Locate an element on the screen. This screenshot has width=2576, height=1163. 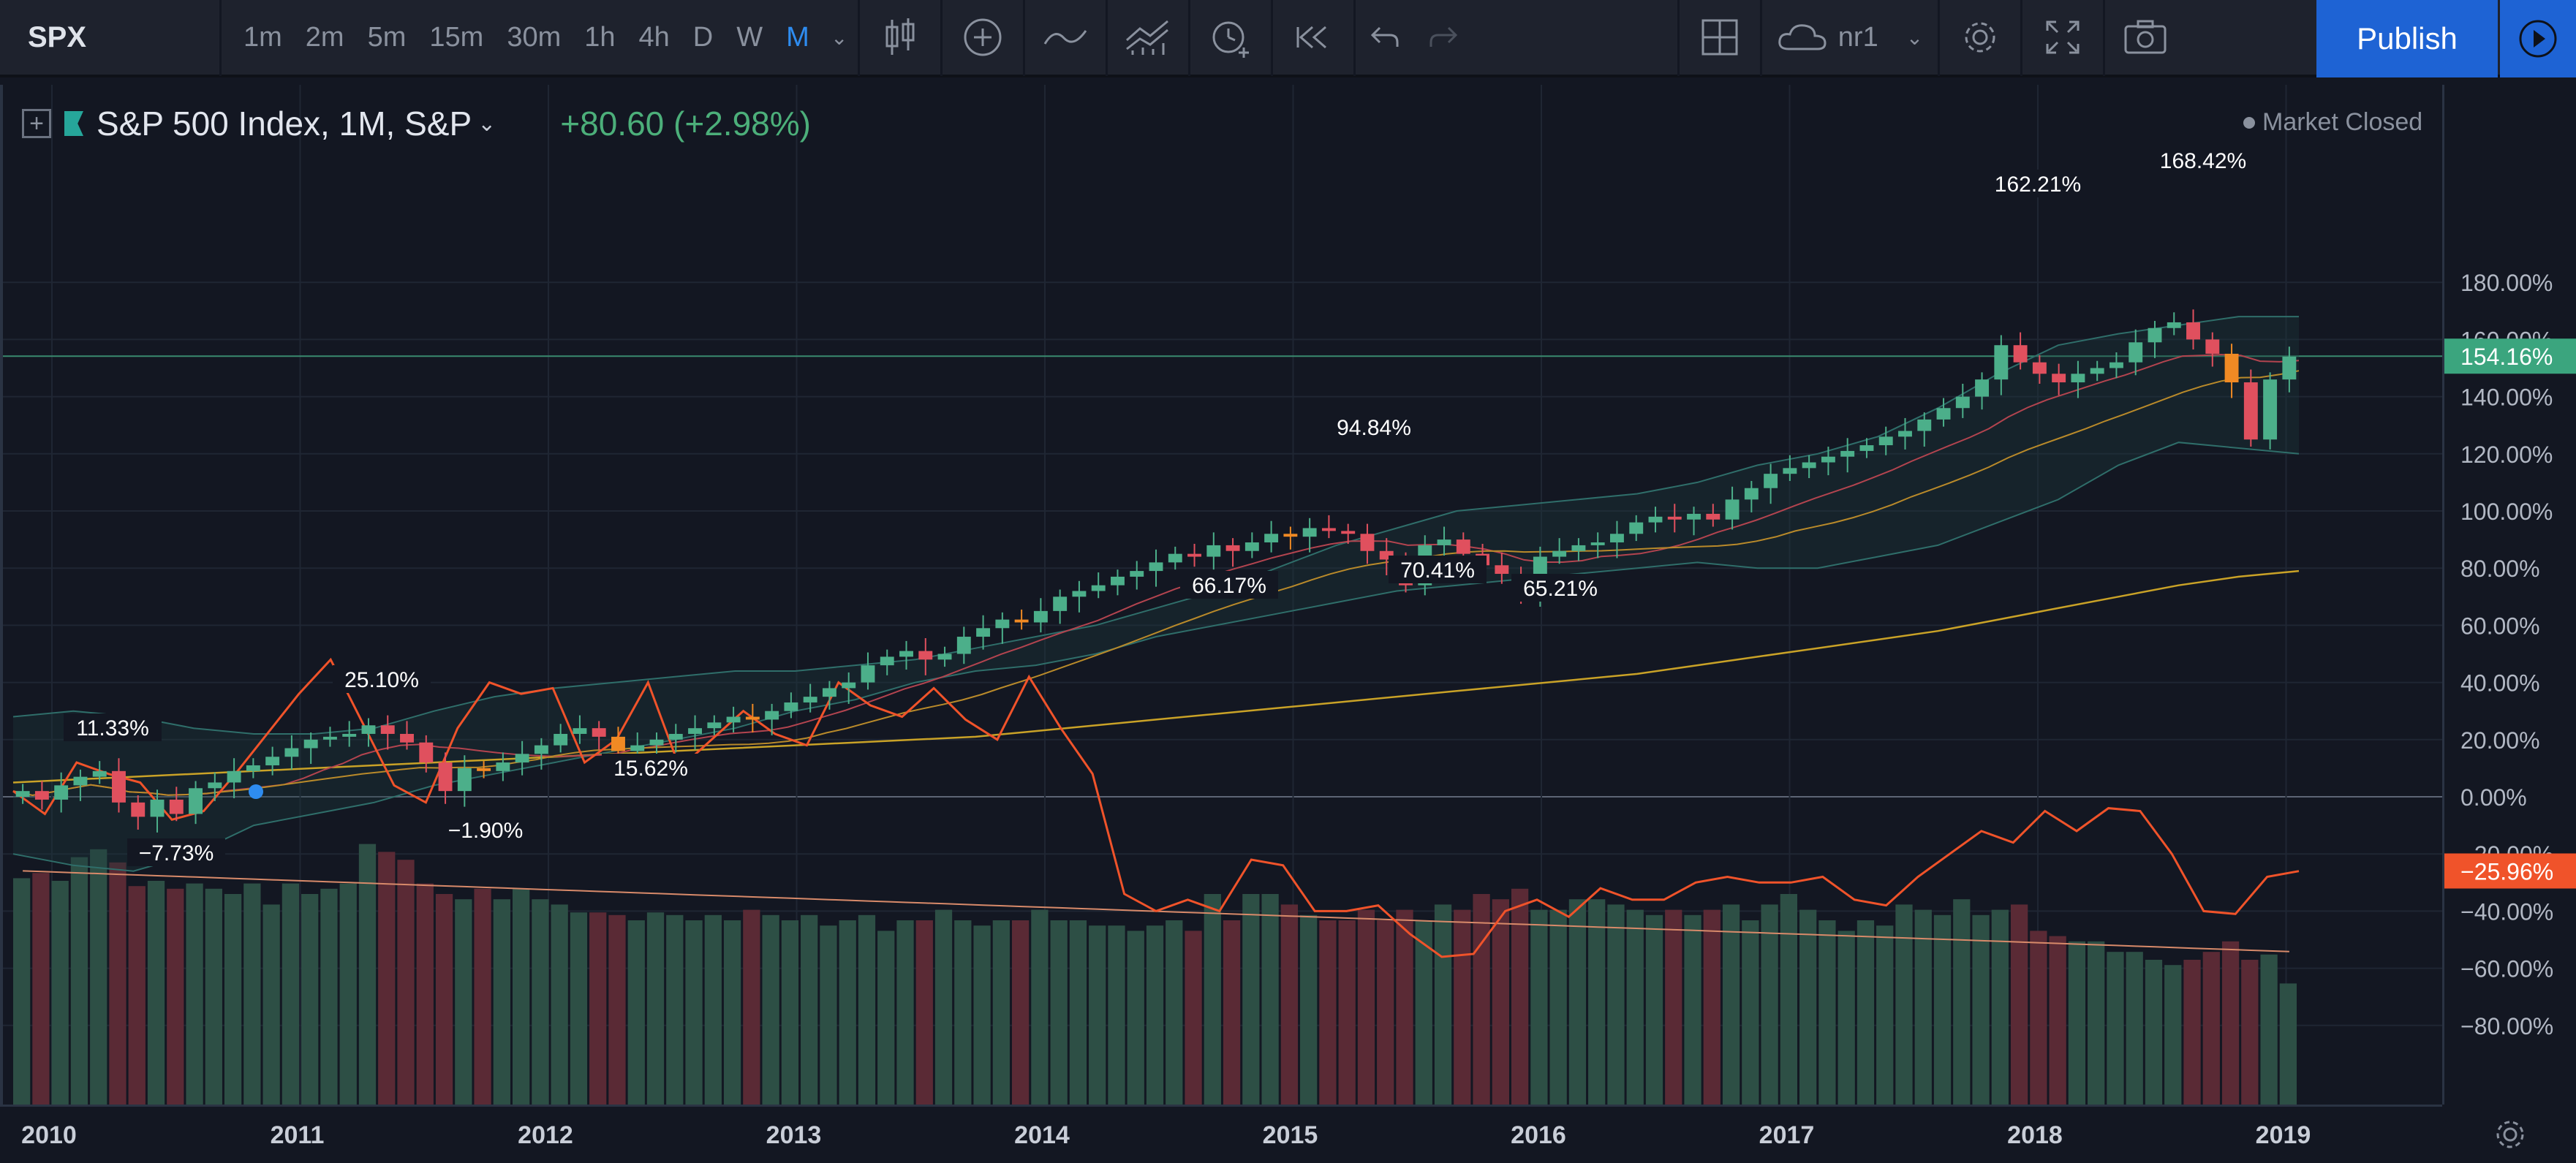
annotation-box is located at coordinates (2038, 183).